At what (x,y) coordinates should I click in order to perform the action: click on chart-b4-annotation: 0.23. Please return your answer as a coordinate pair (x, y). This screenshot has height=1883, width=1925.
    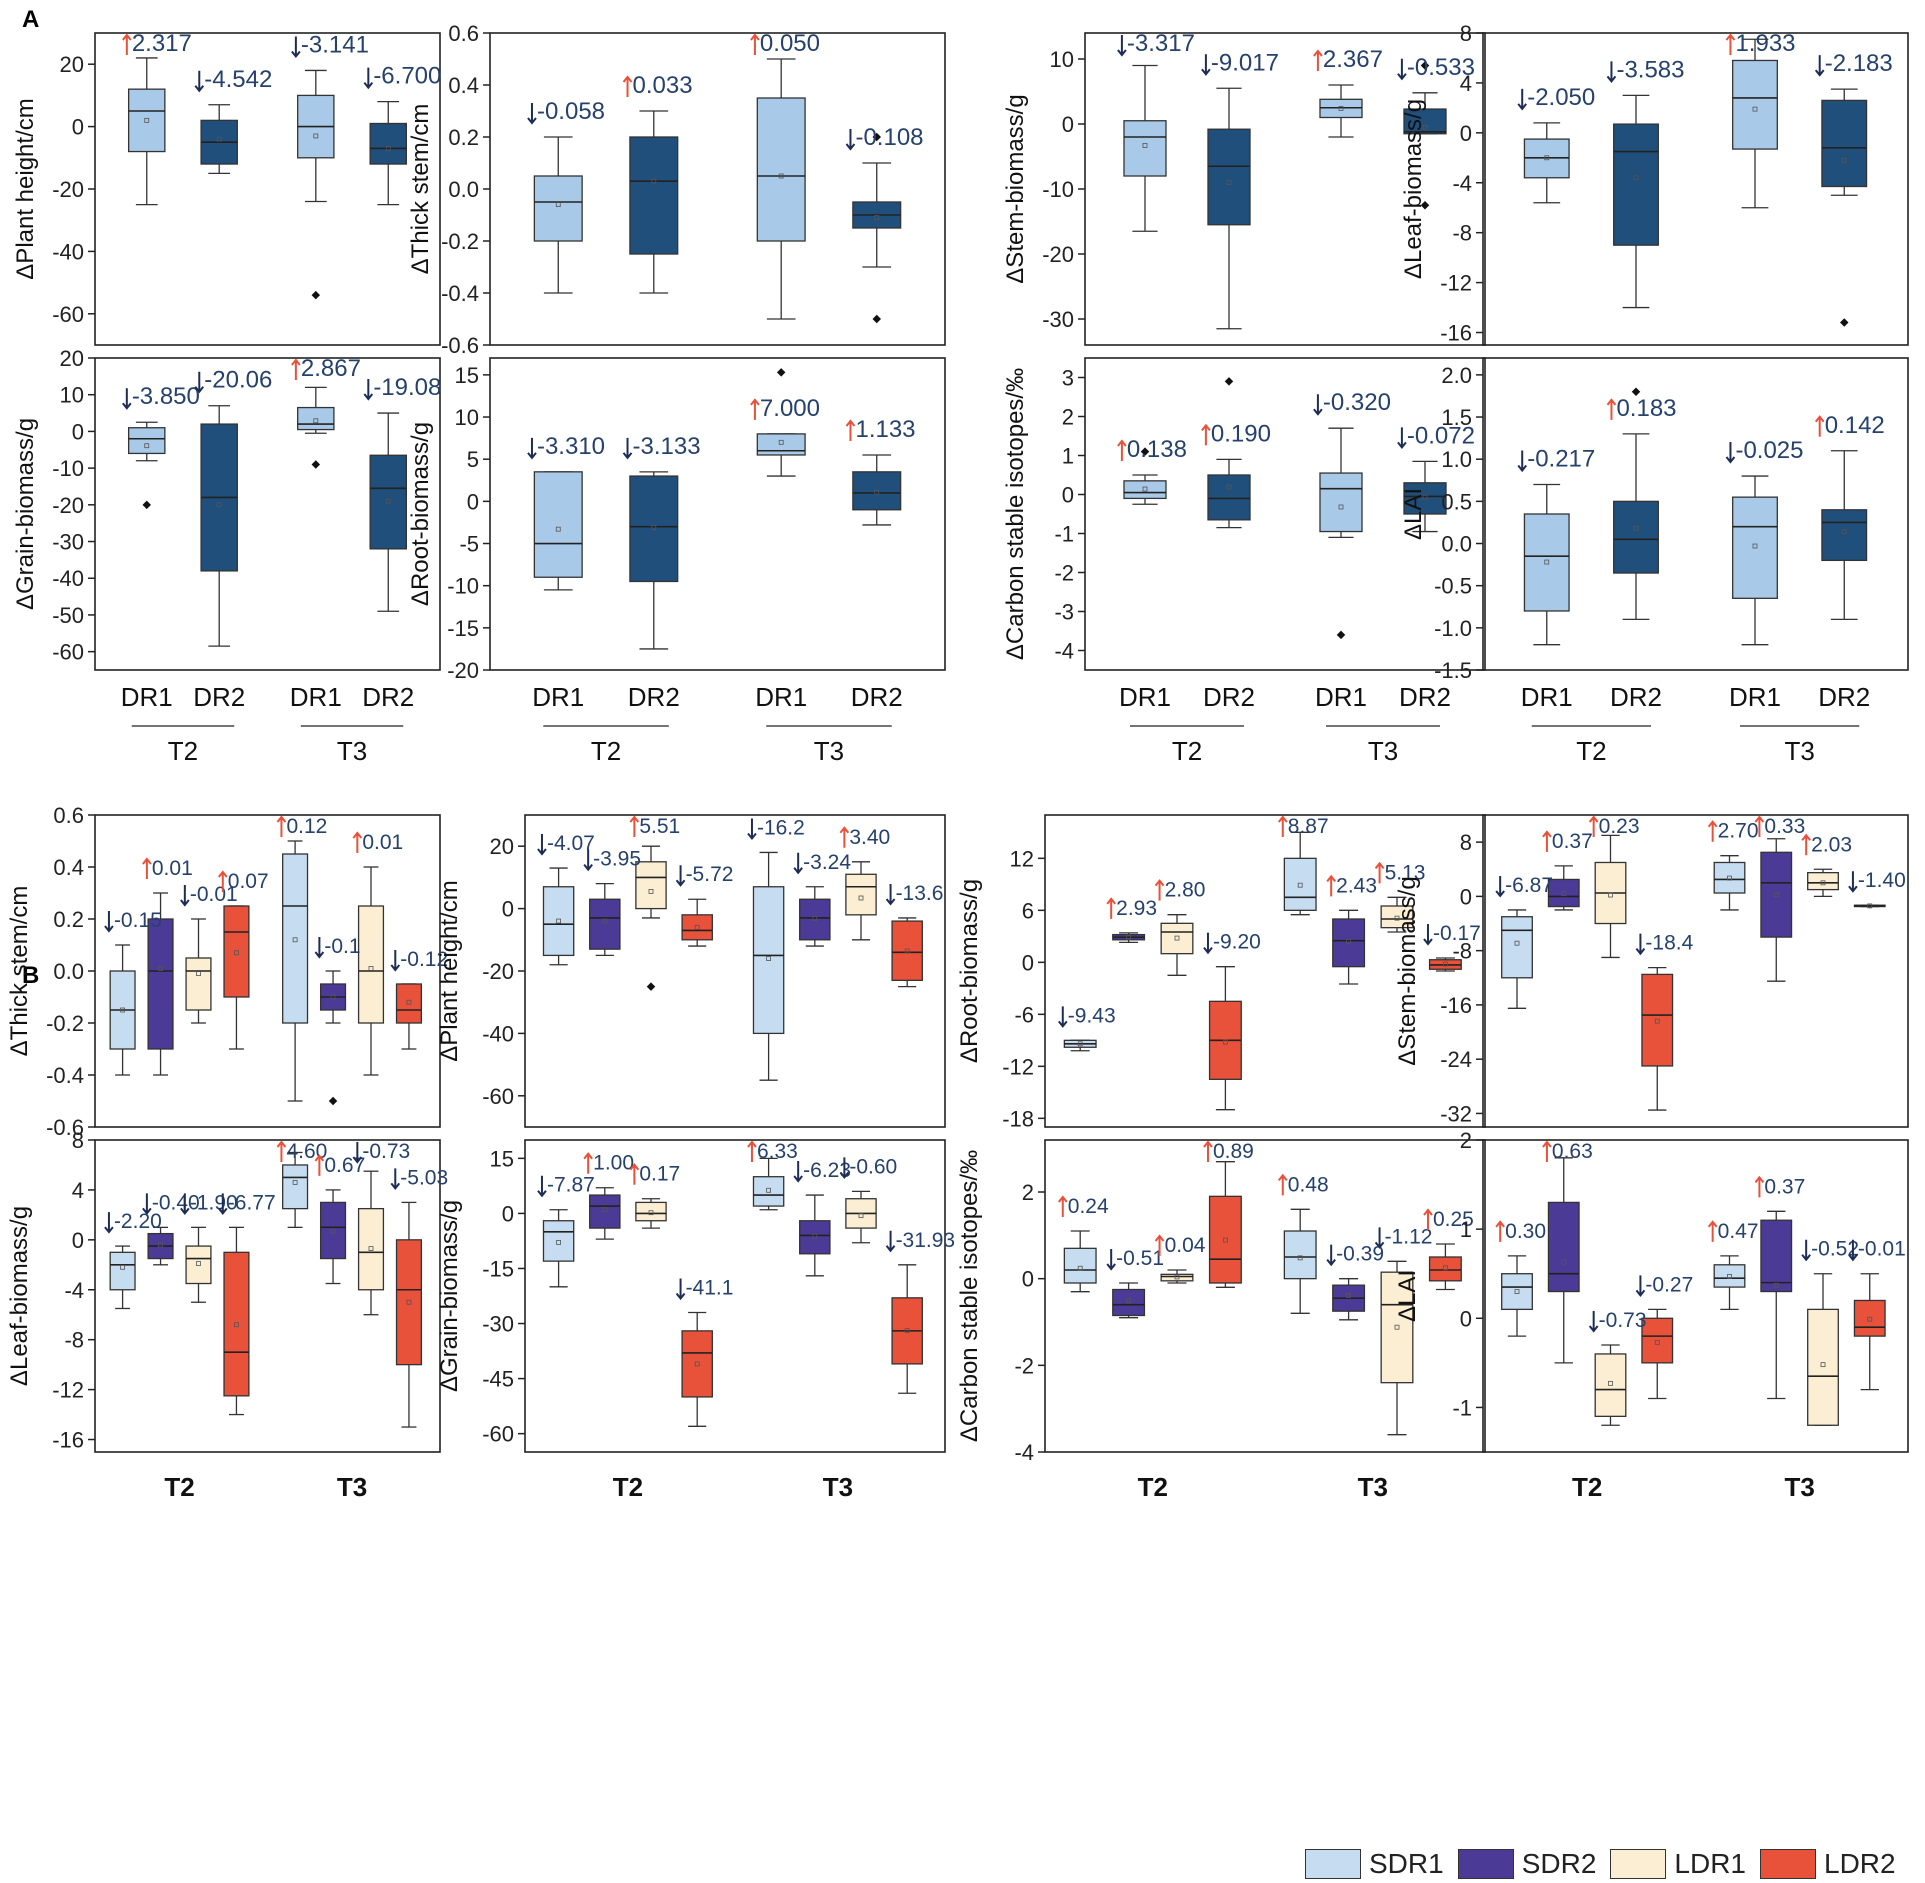
    Looking at the image, I should click on (1619, 826).